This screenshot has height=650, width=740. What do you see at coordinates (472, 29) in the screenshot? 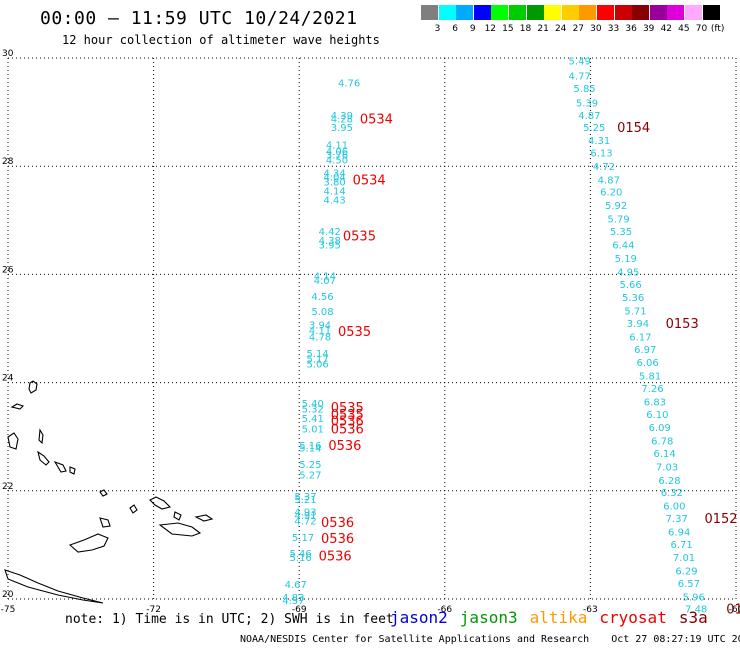
I see `scale-label: 9` at bounding box center [472, 29].